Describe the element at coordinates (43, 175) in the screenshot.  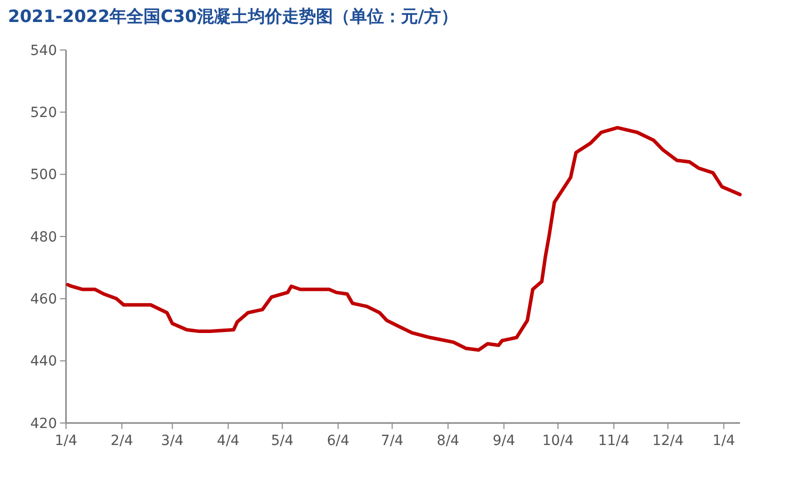
I see `y-tick-label: 500` at that location.